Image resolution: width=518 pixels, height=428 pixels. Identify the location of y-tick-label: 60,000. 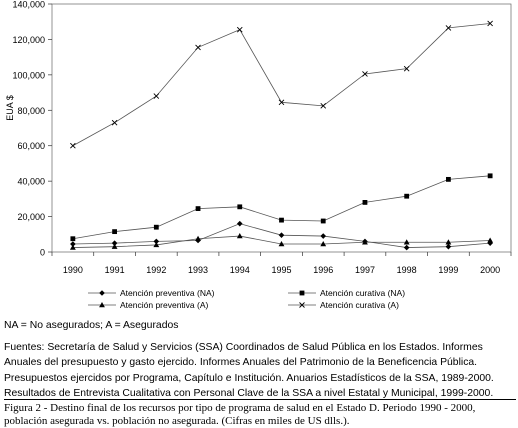
(31, 146).